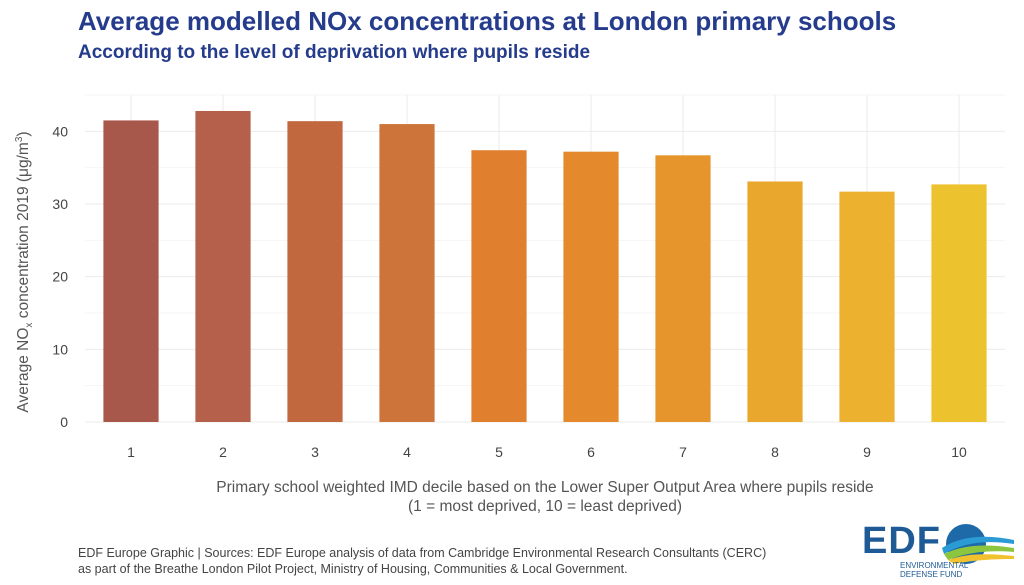 The height and width of the screenshot is (585, 1024). What do you see at coordinates (775, 452) in the screenshot?
I see `x-tick-label: 8` at bounding box center [775, 452].